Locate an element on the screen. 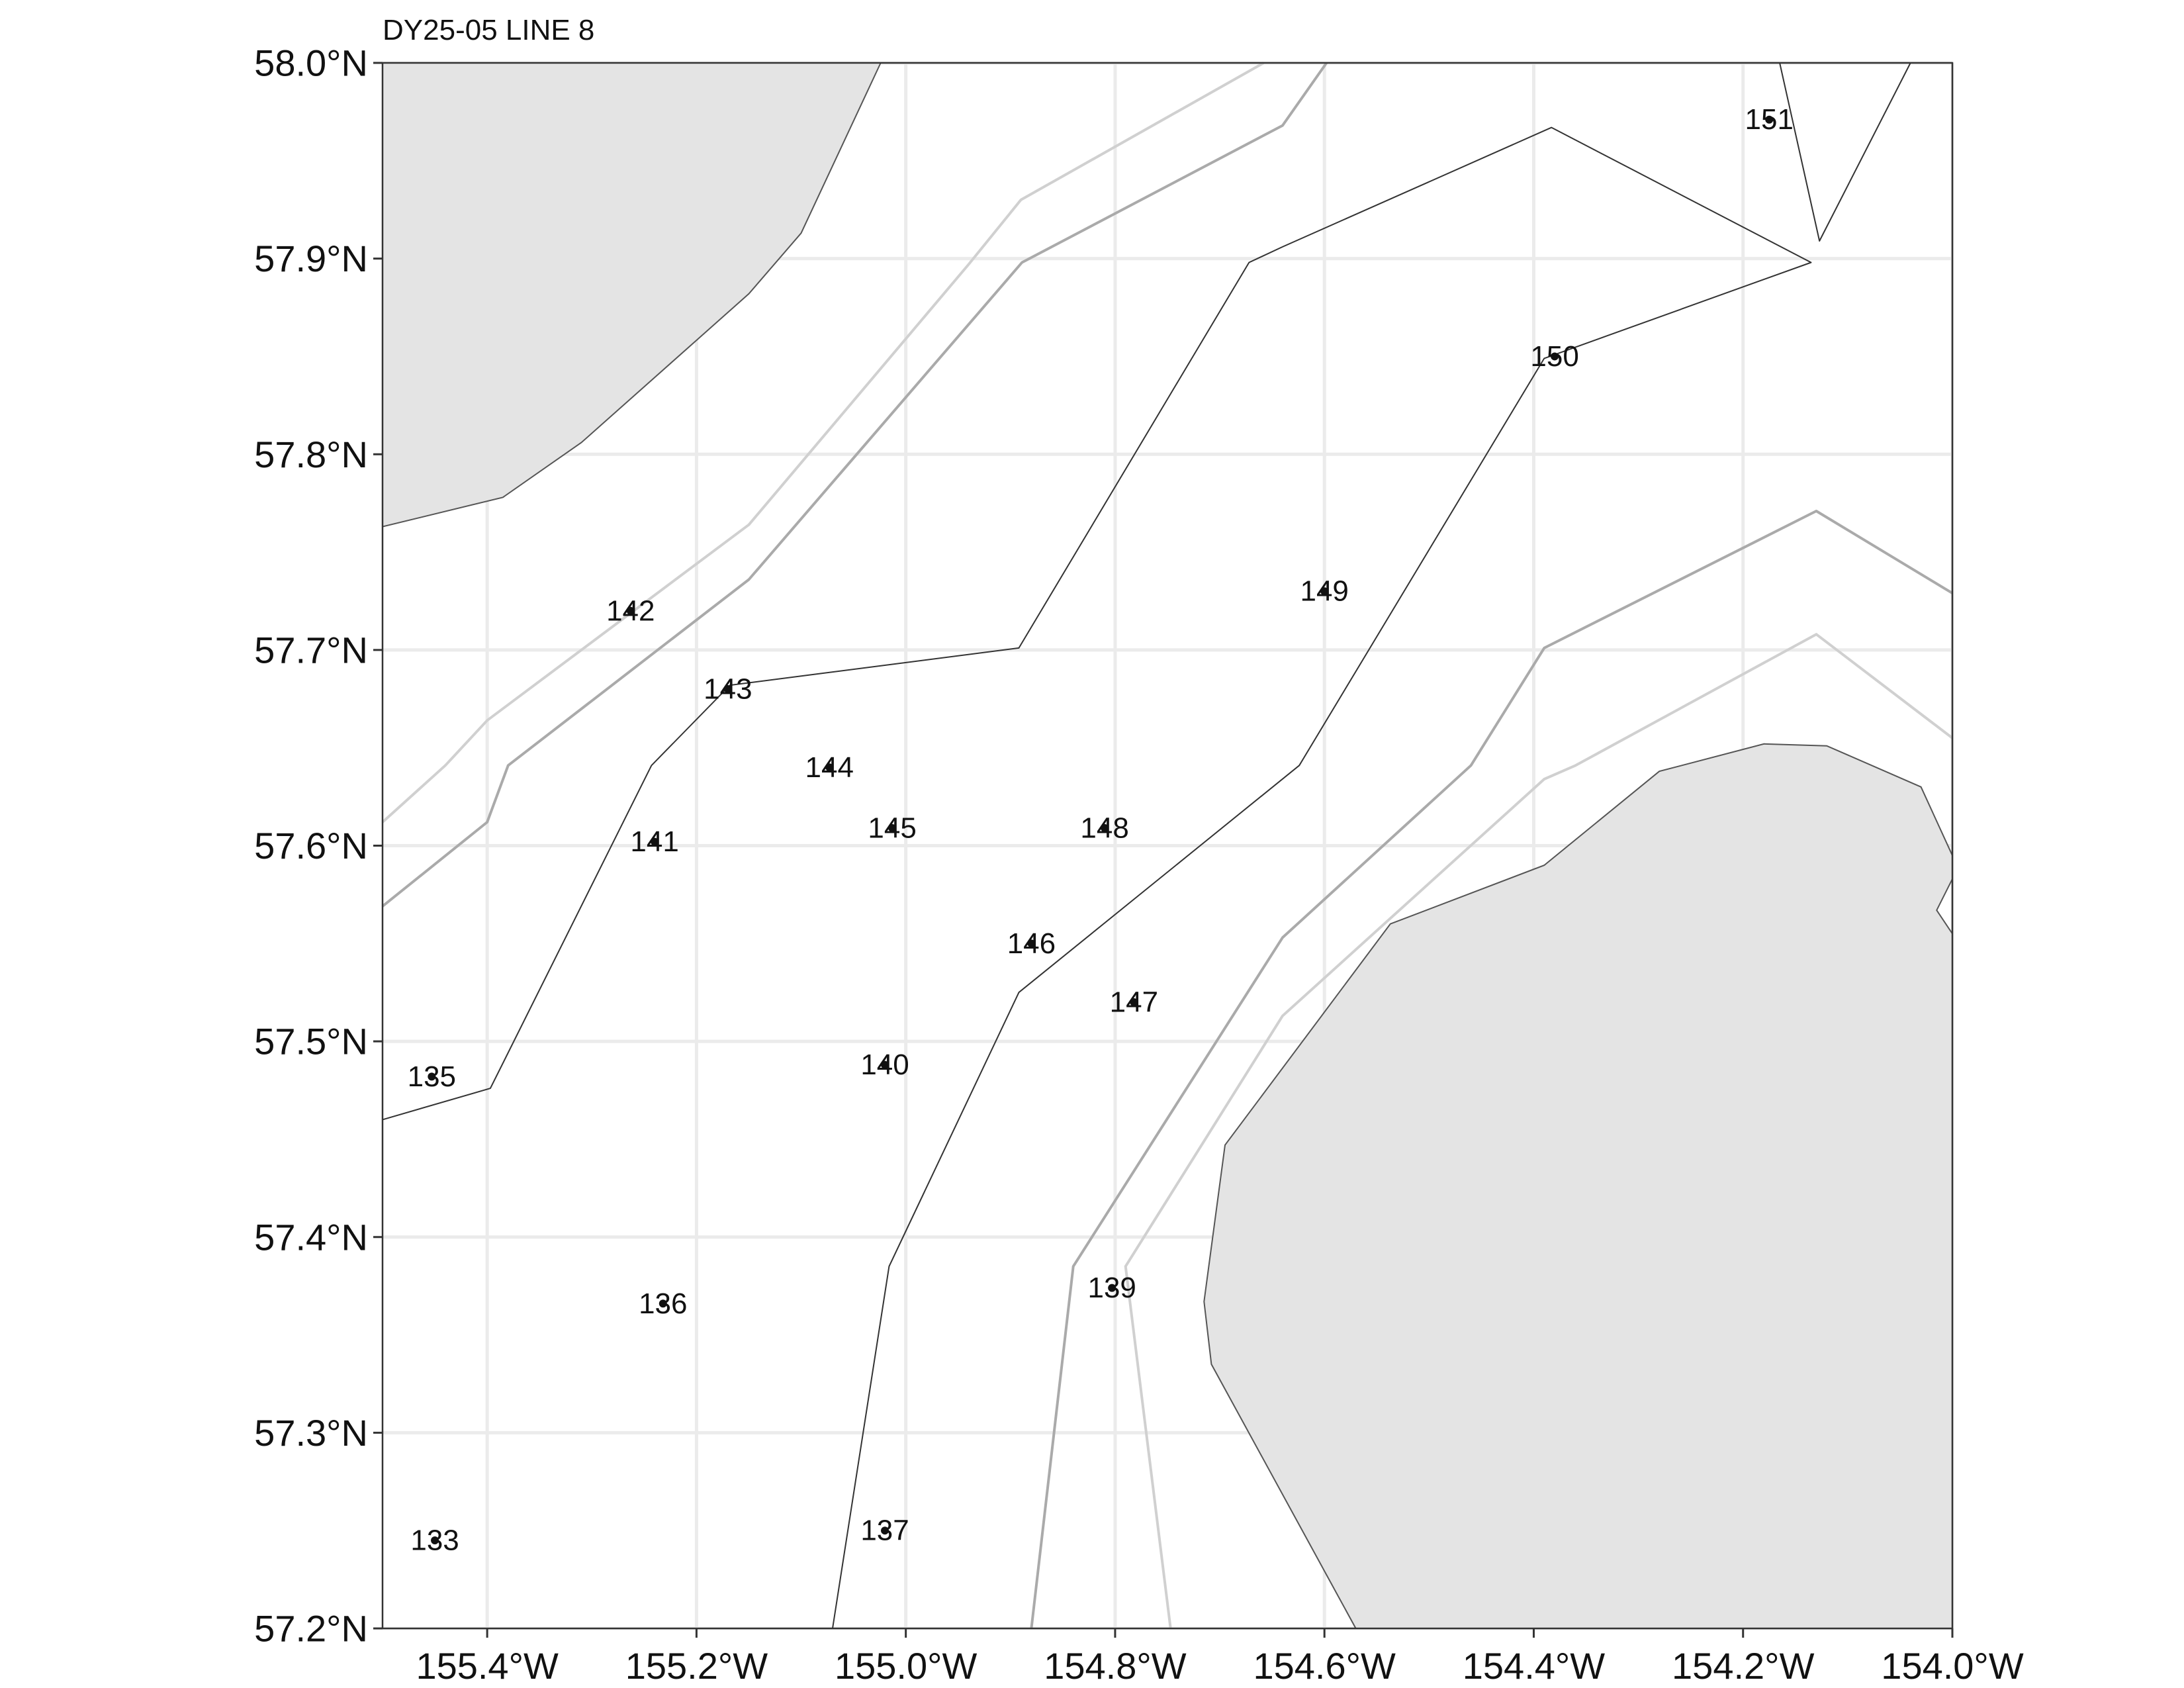  station-label: 141 is located at coordinates (654, 841).